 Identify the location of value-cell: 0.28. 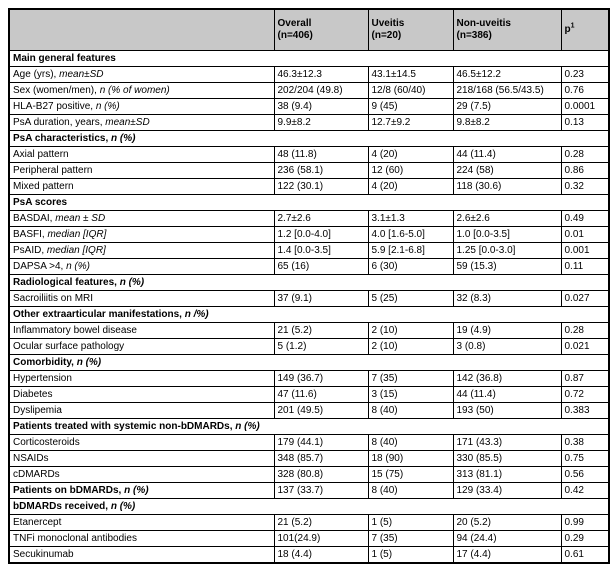
(585, 330).